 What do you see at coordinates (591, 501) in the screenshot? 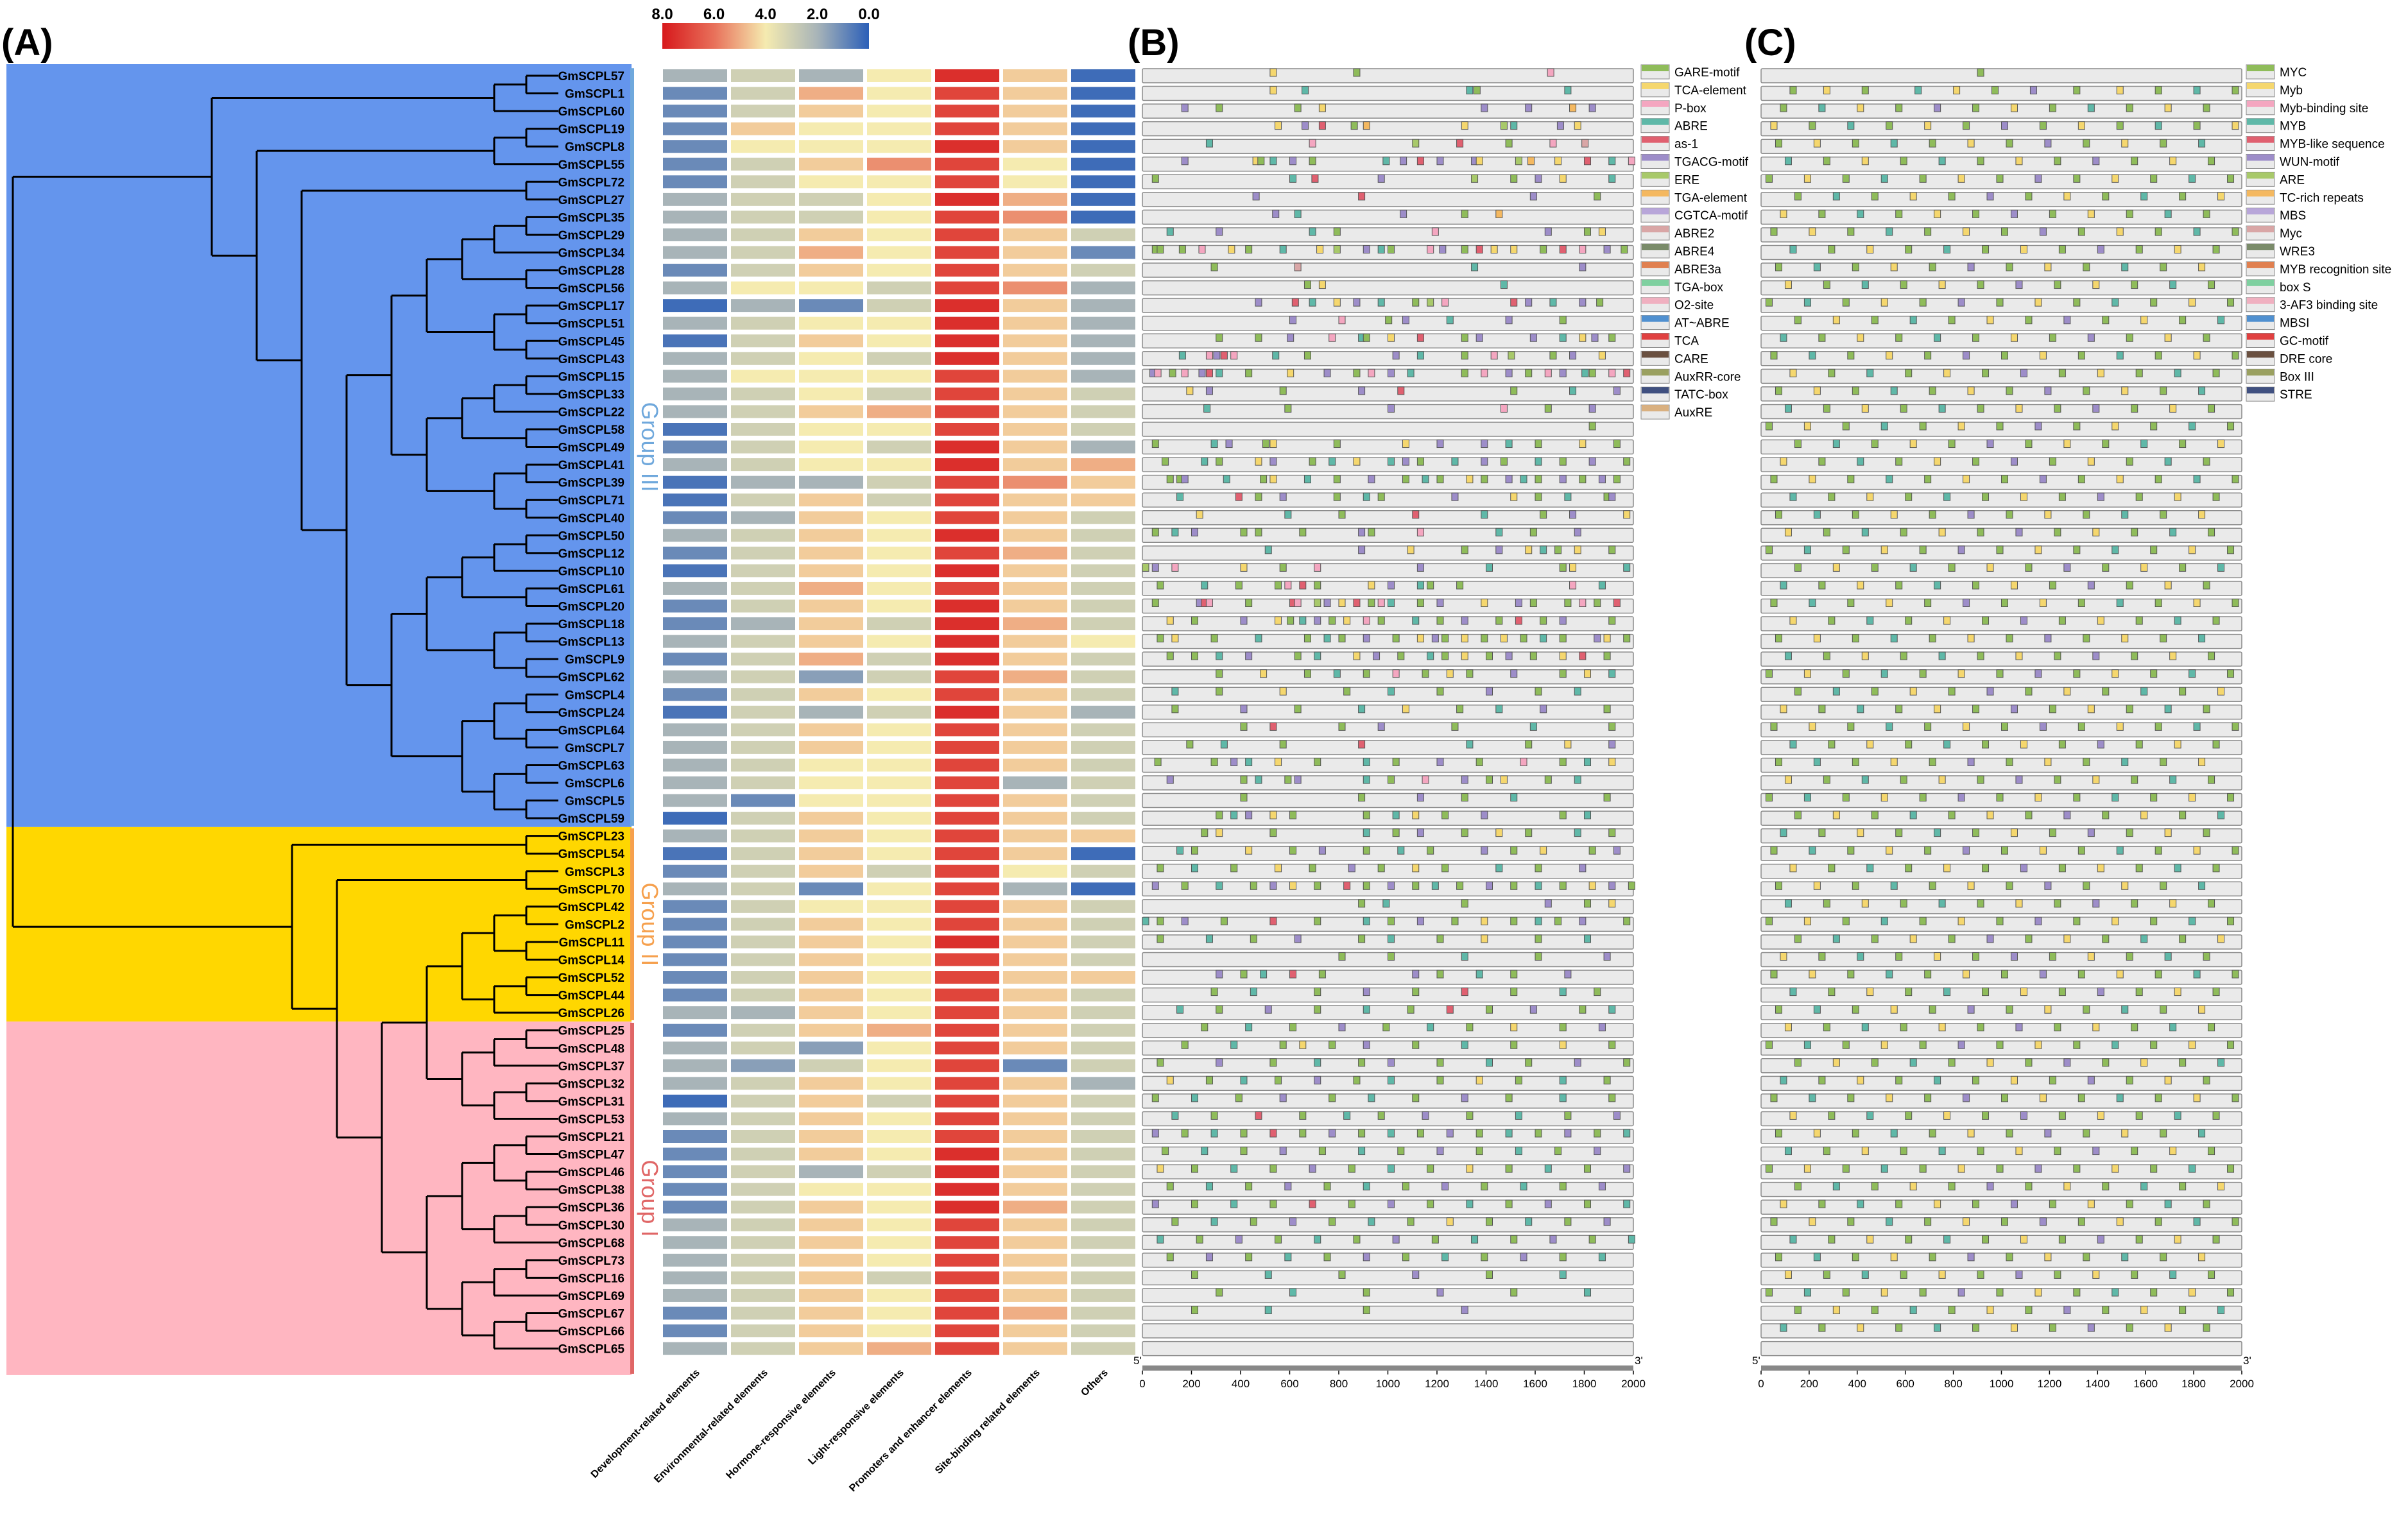
I see `gene-label: GmSCPL71` at bounding box center [591, 501].